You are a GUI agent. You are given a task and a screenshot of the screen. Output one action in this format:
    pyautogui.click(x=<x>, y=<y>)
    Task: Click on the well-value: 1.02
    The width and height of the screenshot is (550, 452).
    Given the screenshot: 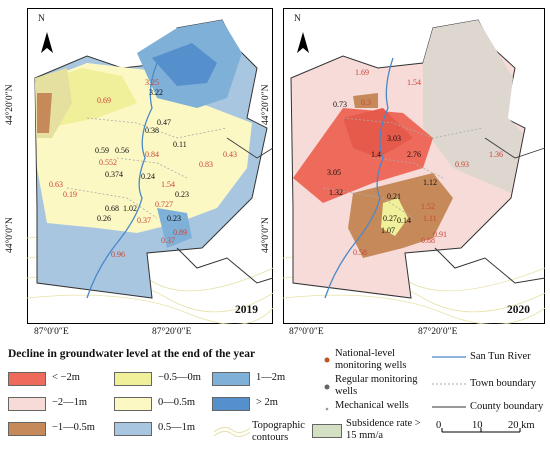 What is the action you would take?
    pyautogui.click(x=130, y=208)
    